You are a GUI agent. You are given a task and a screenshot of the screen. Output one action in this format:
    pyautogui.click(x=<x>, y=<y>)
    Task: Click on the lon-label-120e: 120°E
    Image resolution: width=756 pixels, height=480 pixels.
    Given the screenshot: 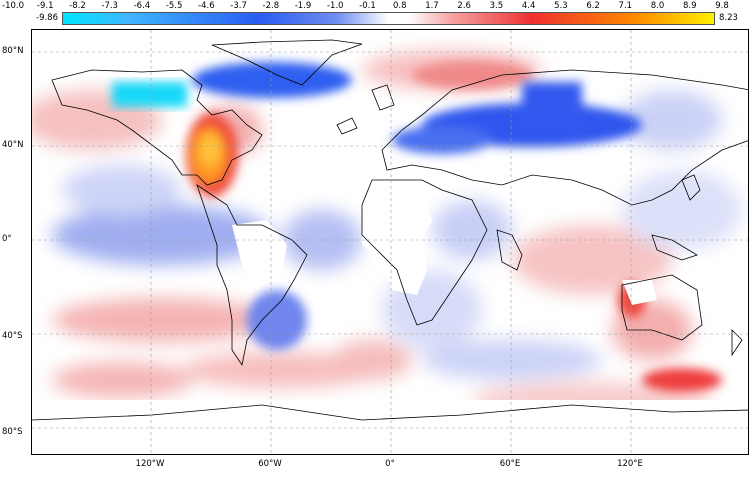 What is the action you would take?
    pyautogui.click(x=630, y=464)
    